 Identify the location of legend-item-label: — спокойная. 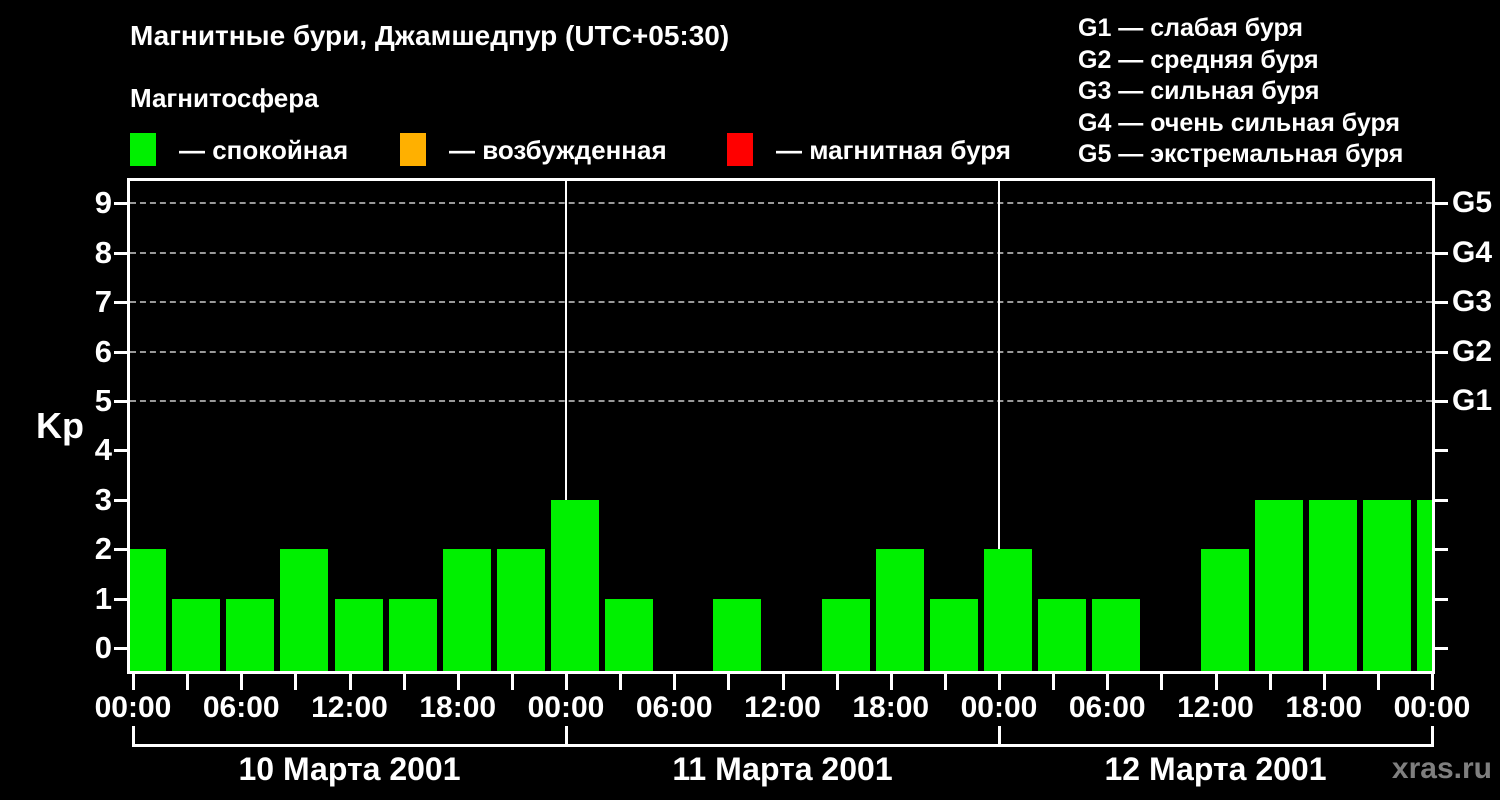
(264, 150).